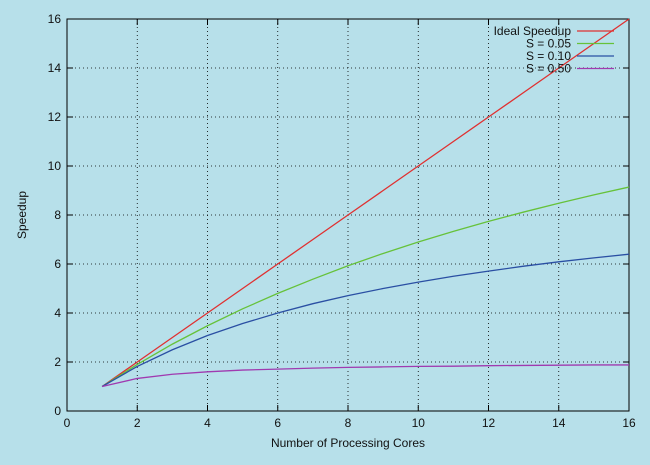 This screenshot has height=465, width=650. What do you see at coordinates (548, 56) in the screenshot?
I see `legend-label: S = 0.10` at bounding box center [548, 56].